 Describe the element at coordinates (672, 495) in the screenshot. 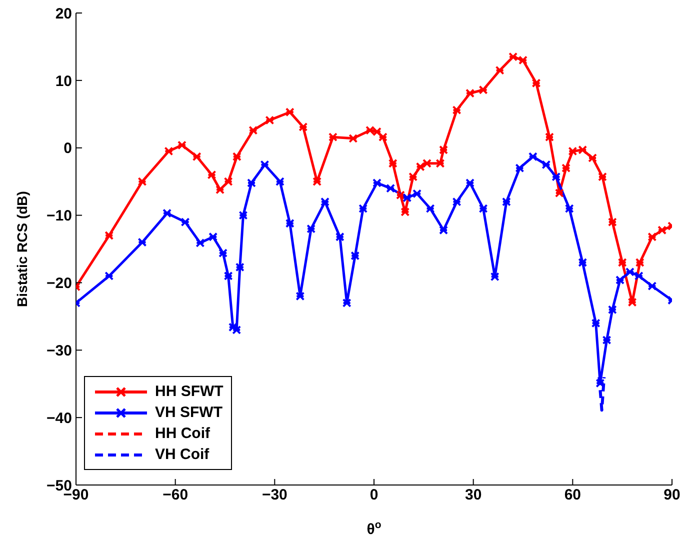

I see `x-tick-label: 90` at that location.